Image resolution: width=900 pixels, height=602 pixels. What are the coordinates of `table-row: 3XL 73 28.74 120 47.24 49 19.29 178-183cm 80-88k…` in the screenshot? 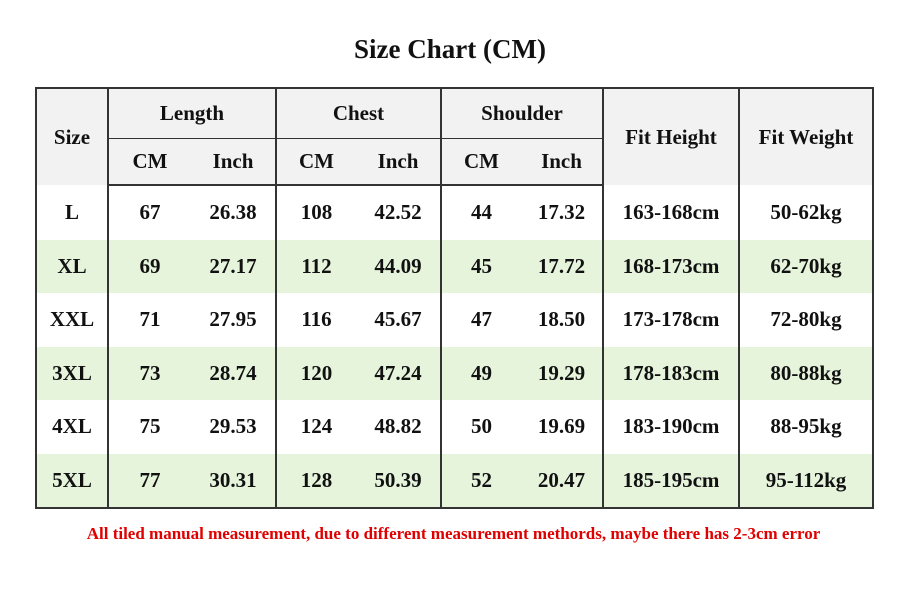 It's located at (455, 373).